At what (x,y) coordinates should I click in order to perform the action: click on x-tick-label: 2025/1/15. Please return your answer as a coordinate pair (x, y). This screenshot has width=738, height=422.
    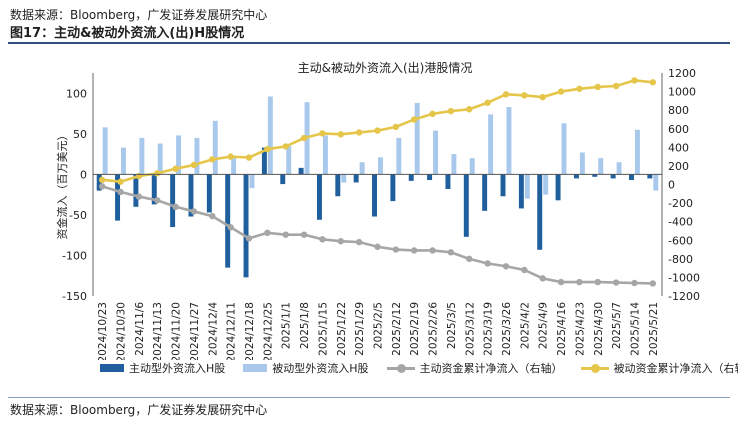
    Looking at the image, I should click on (323, 329).